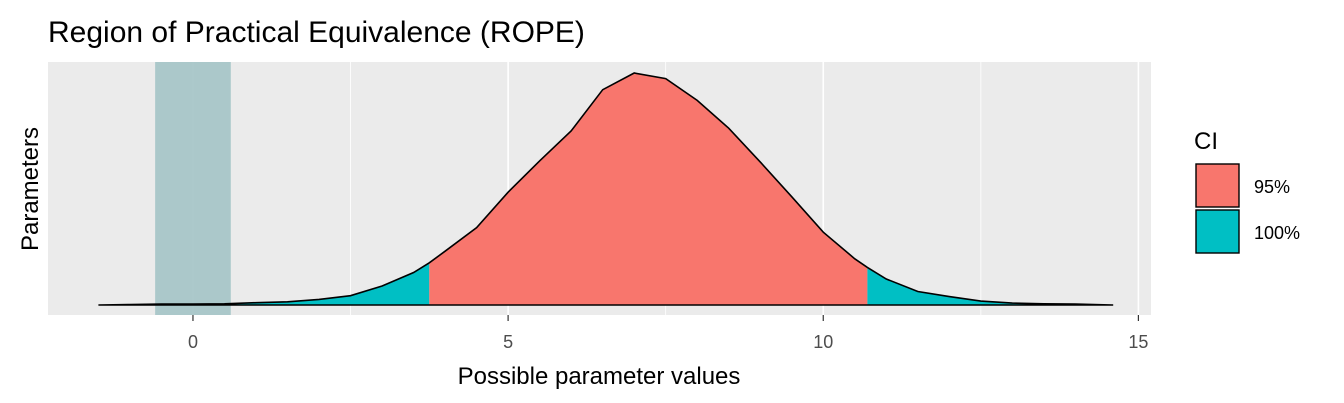 The height and width of the screenshot is (403, 1344). Describe the element at coordinates (1206, 141) in the screenshot. I see `legend-title: CI` at that location.